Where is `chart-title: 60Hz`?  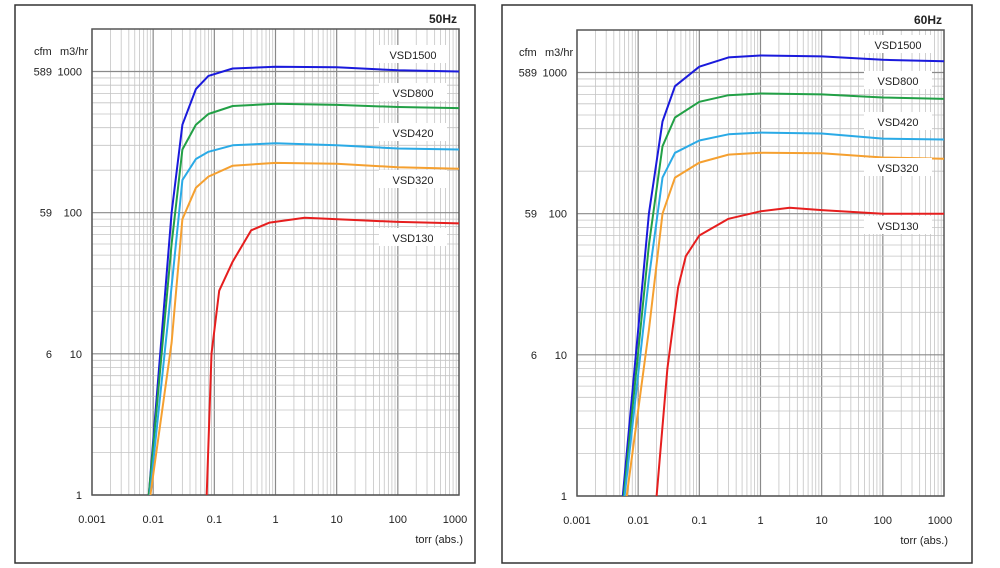 chart-title: 60Hz is located at coordinates (928, 20).